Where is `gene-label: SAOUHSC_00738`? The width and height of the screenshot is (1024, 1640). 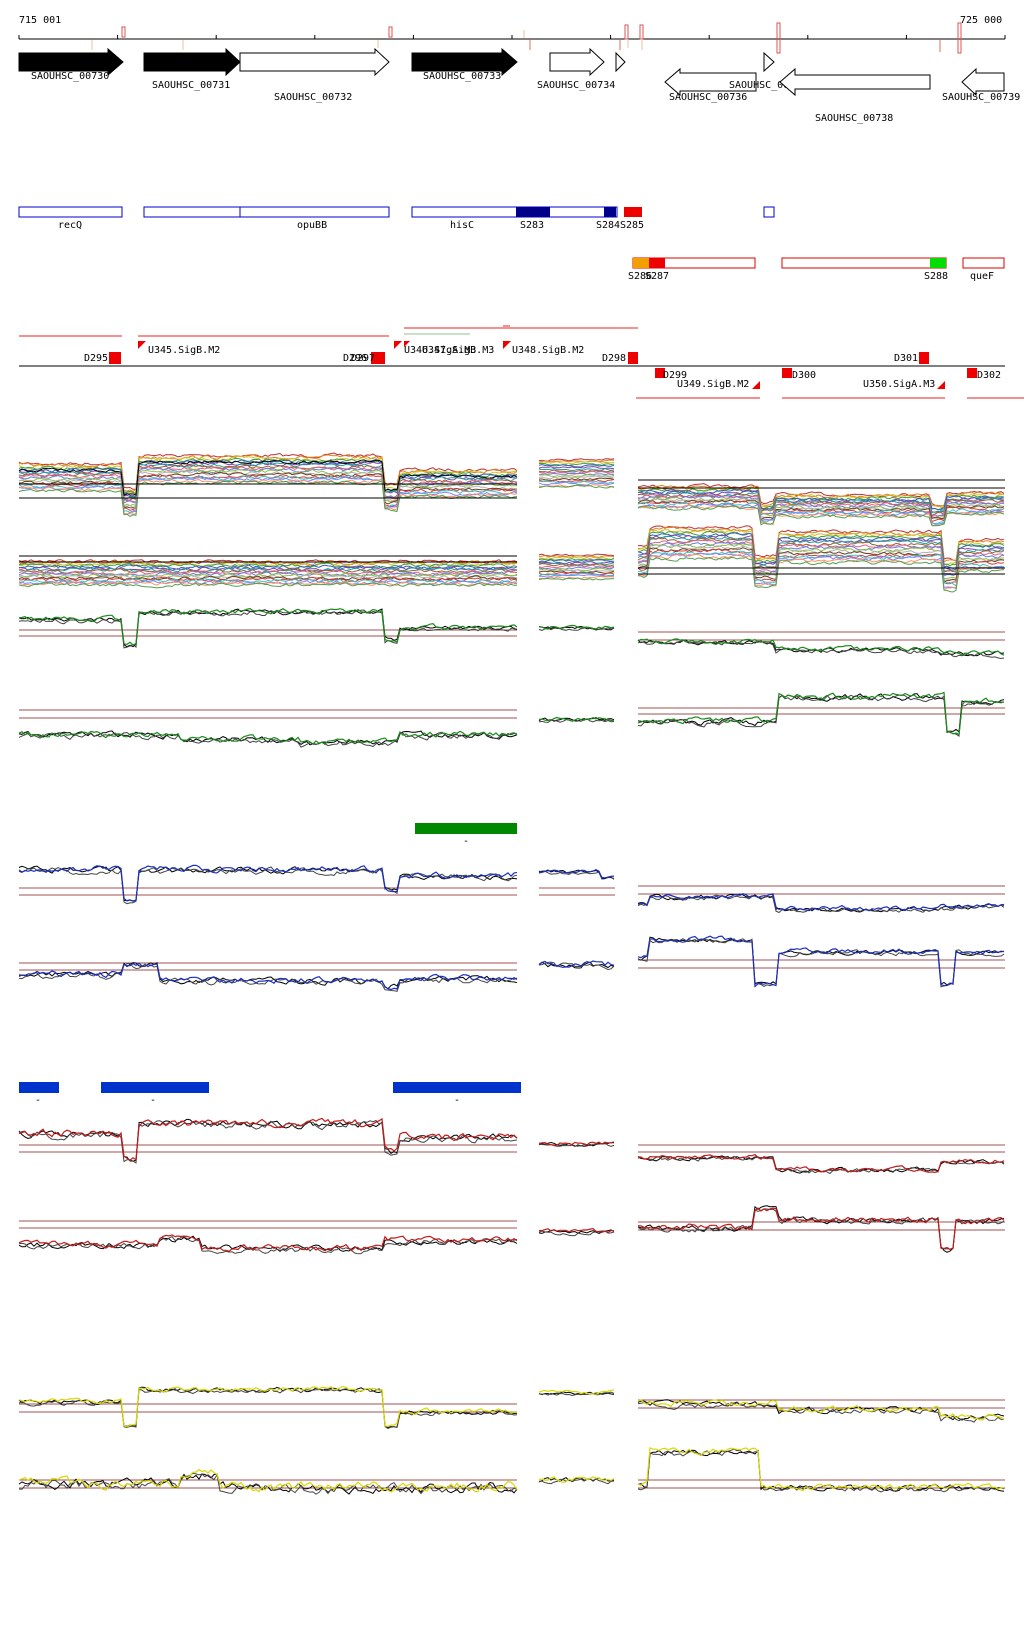 gene-label: SAOUHSC_00738 is located at coordinates (854, 118).